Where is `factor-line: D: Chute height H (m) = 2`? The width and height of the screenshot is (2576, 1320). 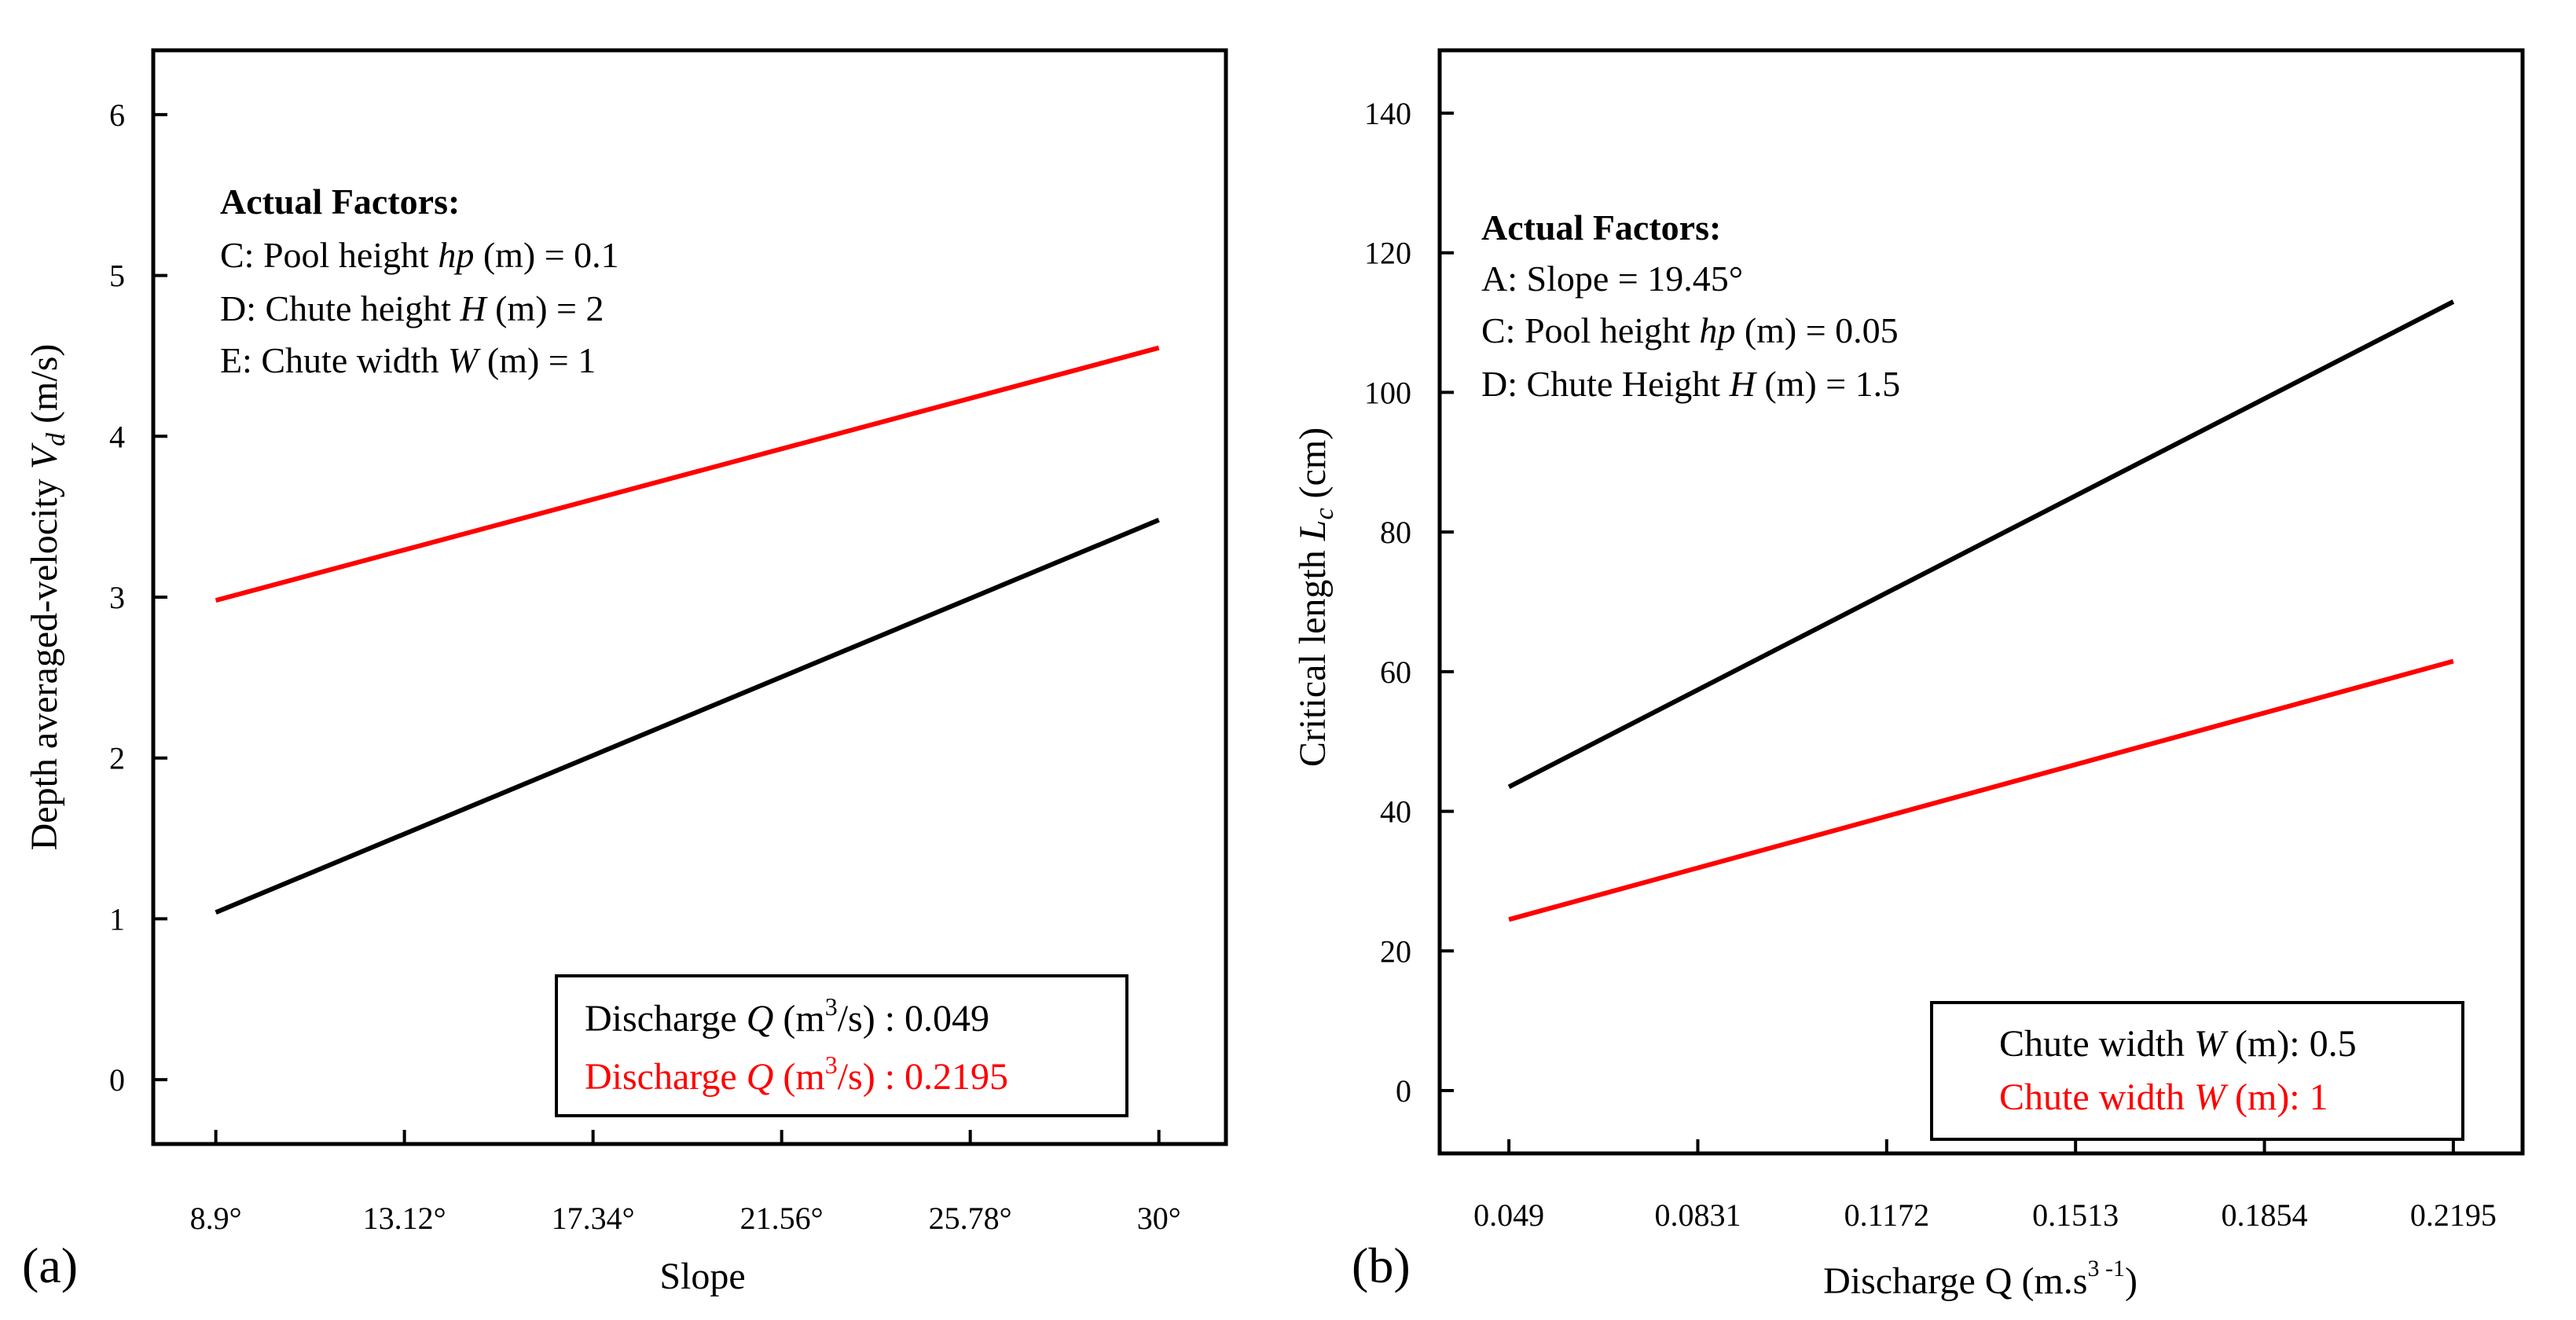
factor-line: D: Chute height H (m) = 2 is located at coordinates (412, 308).